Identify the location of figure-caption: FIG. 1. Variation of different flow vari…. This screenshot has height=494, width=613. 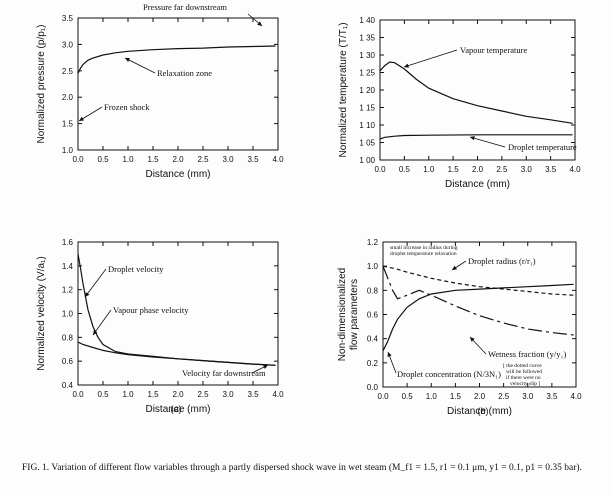
(302, 467).